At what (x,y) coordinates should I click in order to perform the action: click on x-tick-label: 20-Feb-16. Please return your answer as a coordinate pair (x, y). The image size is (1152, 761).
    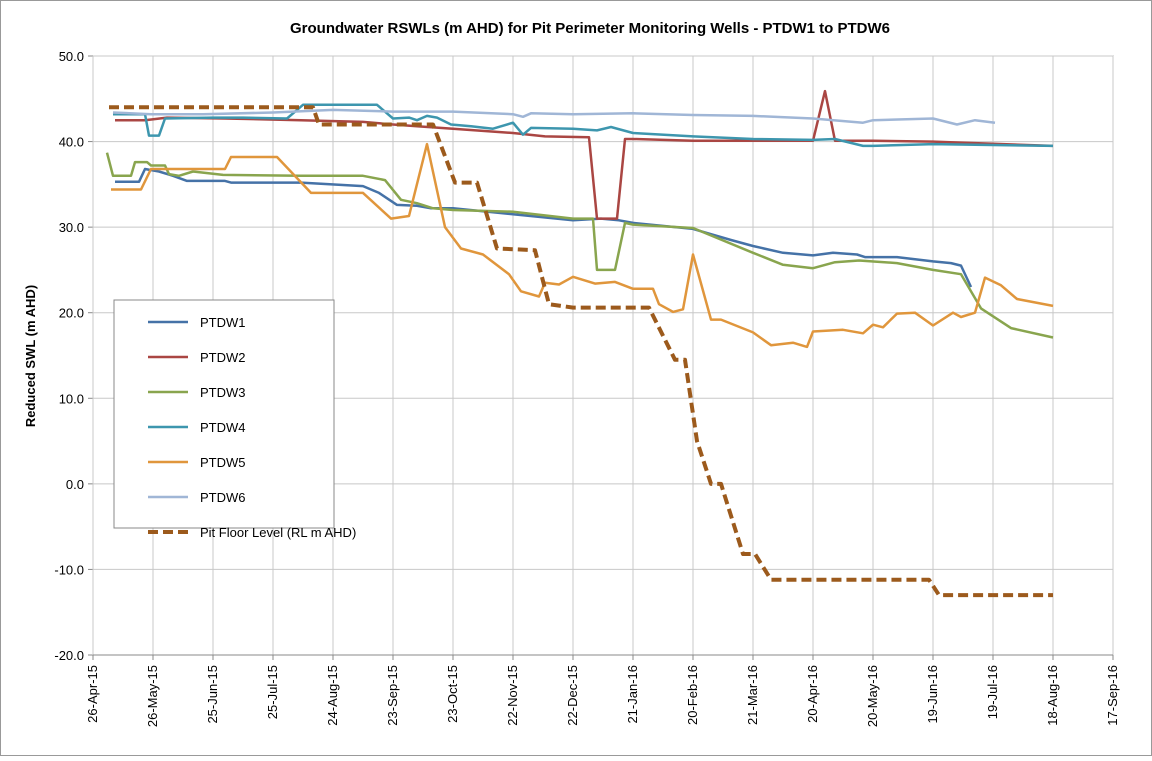
    Looking at the image, I should click on (692, 695).